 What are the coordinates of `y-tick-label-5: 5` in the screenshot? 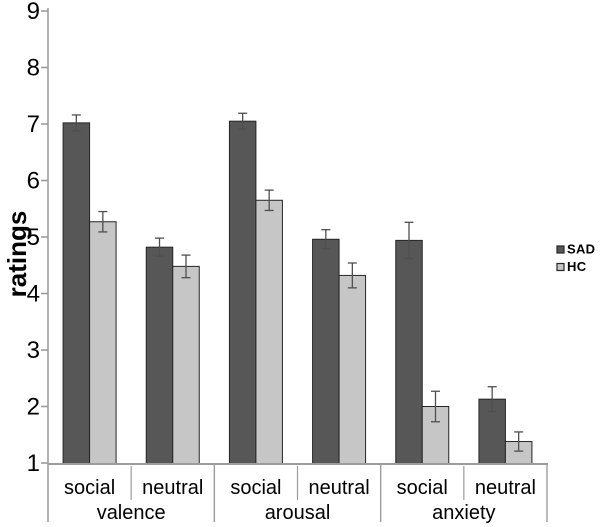 It's located at (33, 237).